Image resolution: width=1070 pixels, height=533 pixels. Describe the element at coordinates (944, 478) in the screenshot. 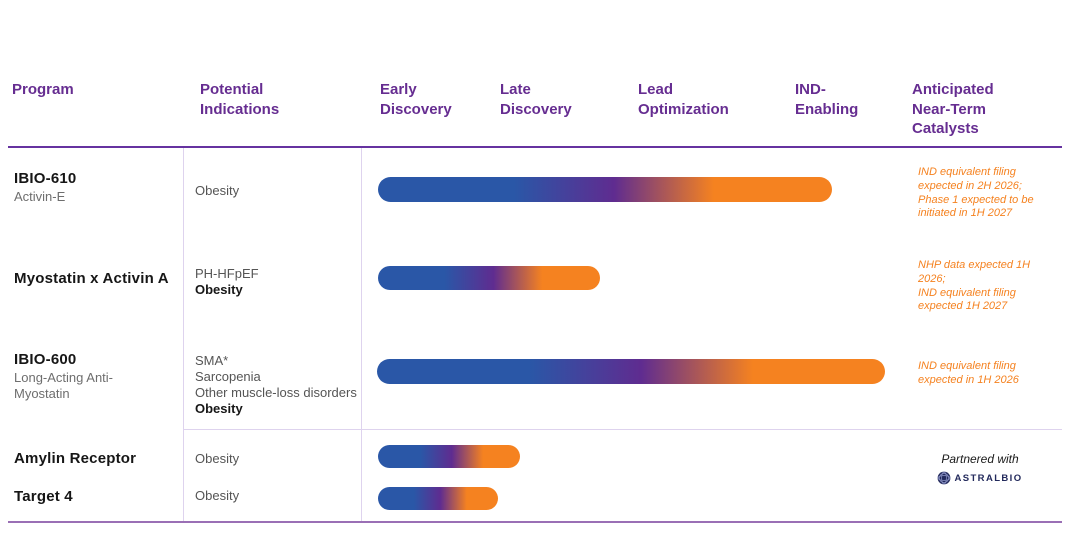

I see `astralbio-globe-icon` at that location.